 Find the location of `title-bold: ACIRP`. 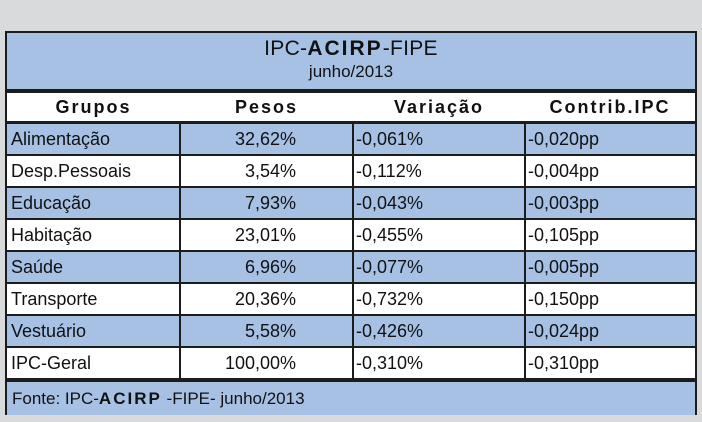

title-bold: ACIRP is located at coordinates (345, 48).